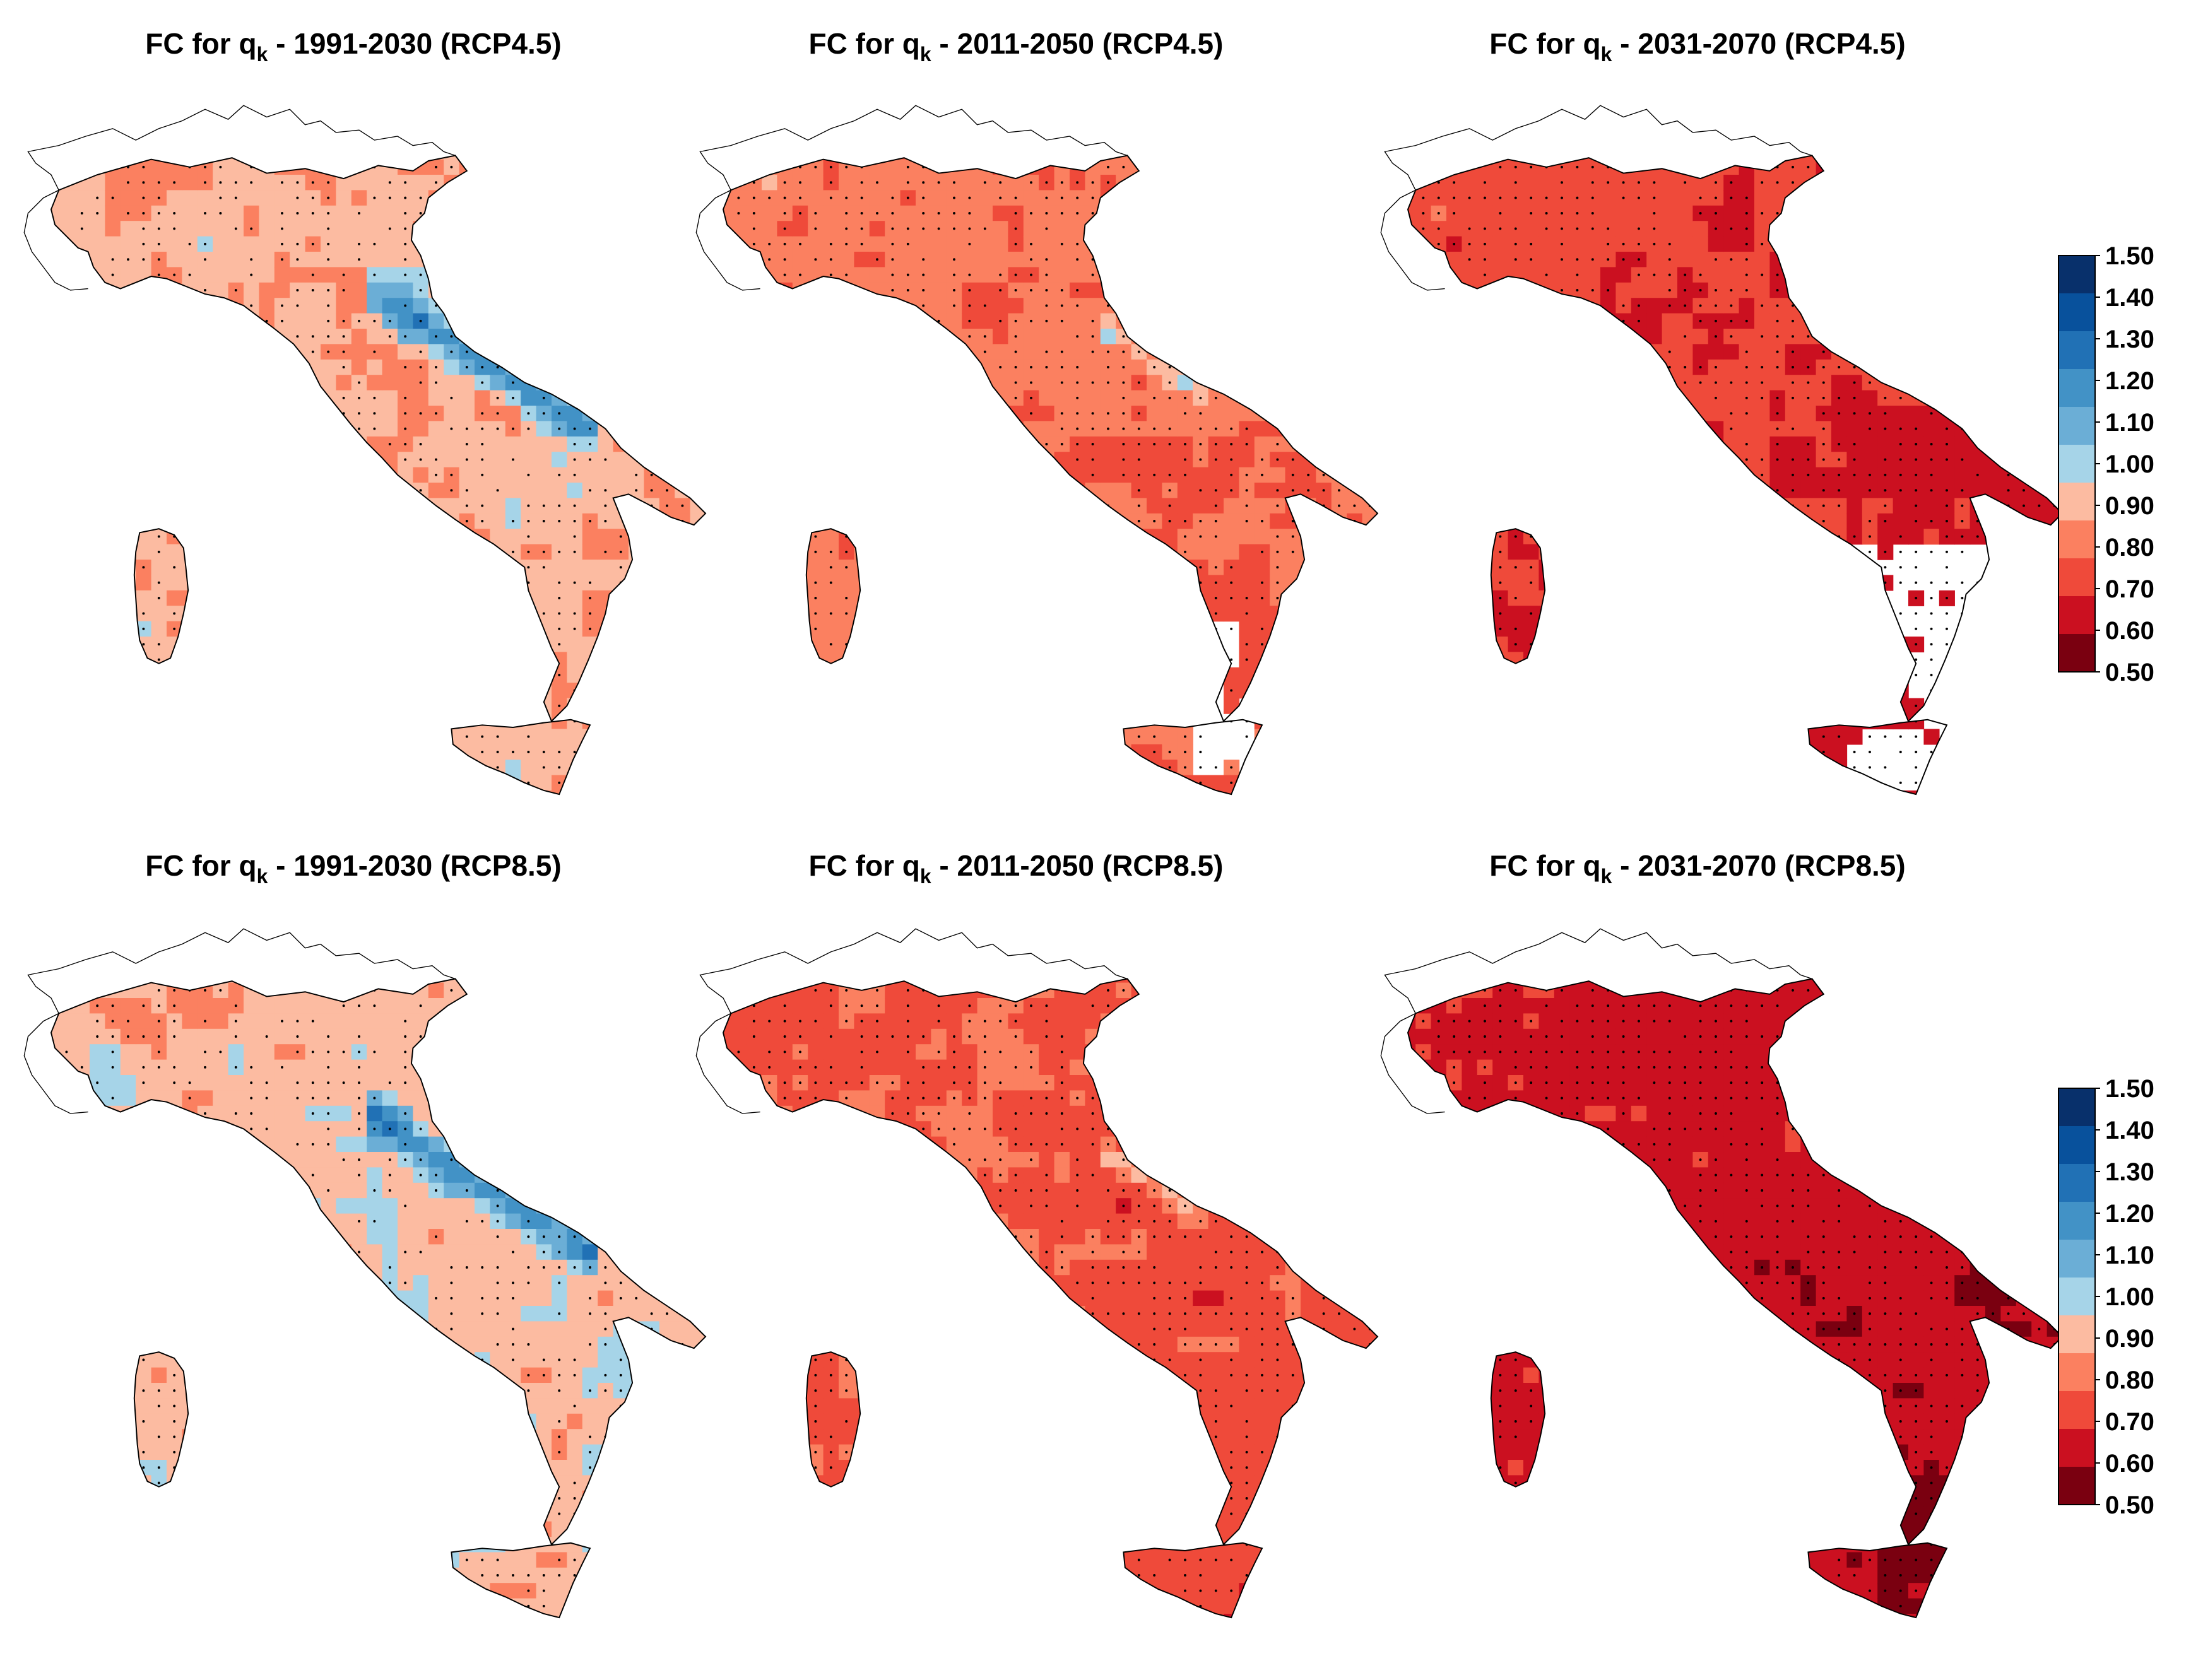 Image resolution: width=2191 pixels, height=1680 pixels. What do you see at coordinates (1698, 868) in the screenshot?
I see `panel-title-6: FC for qk - 2031-2070 (RCP8.5)` at bounding box center [1698, 868].